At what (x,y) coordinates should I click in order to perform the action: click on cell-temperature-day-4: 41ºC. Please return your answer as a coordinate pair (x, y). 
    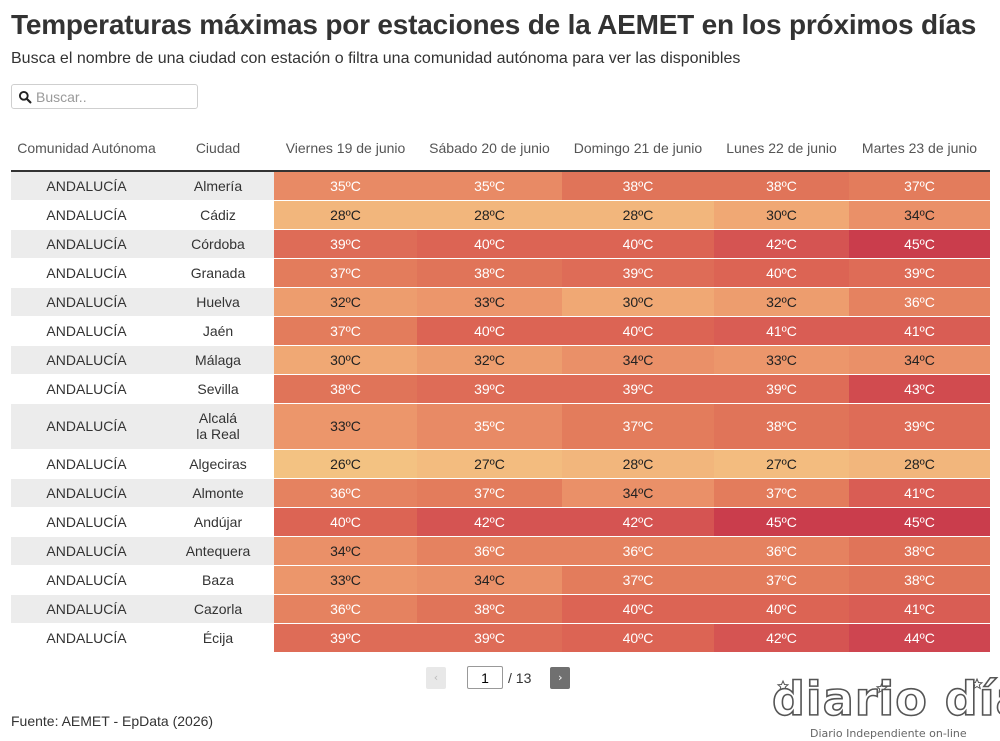
    Looking at the image, I should click on (781, 331).